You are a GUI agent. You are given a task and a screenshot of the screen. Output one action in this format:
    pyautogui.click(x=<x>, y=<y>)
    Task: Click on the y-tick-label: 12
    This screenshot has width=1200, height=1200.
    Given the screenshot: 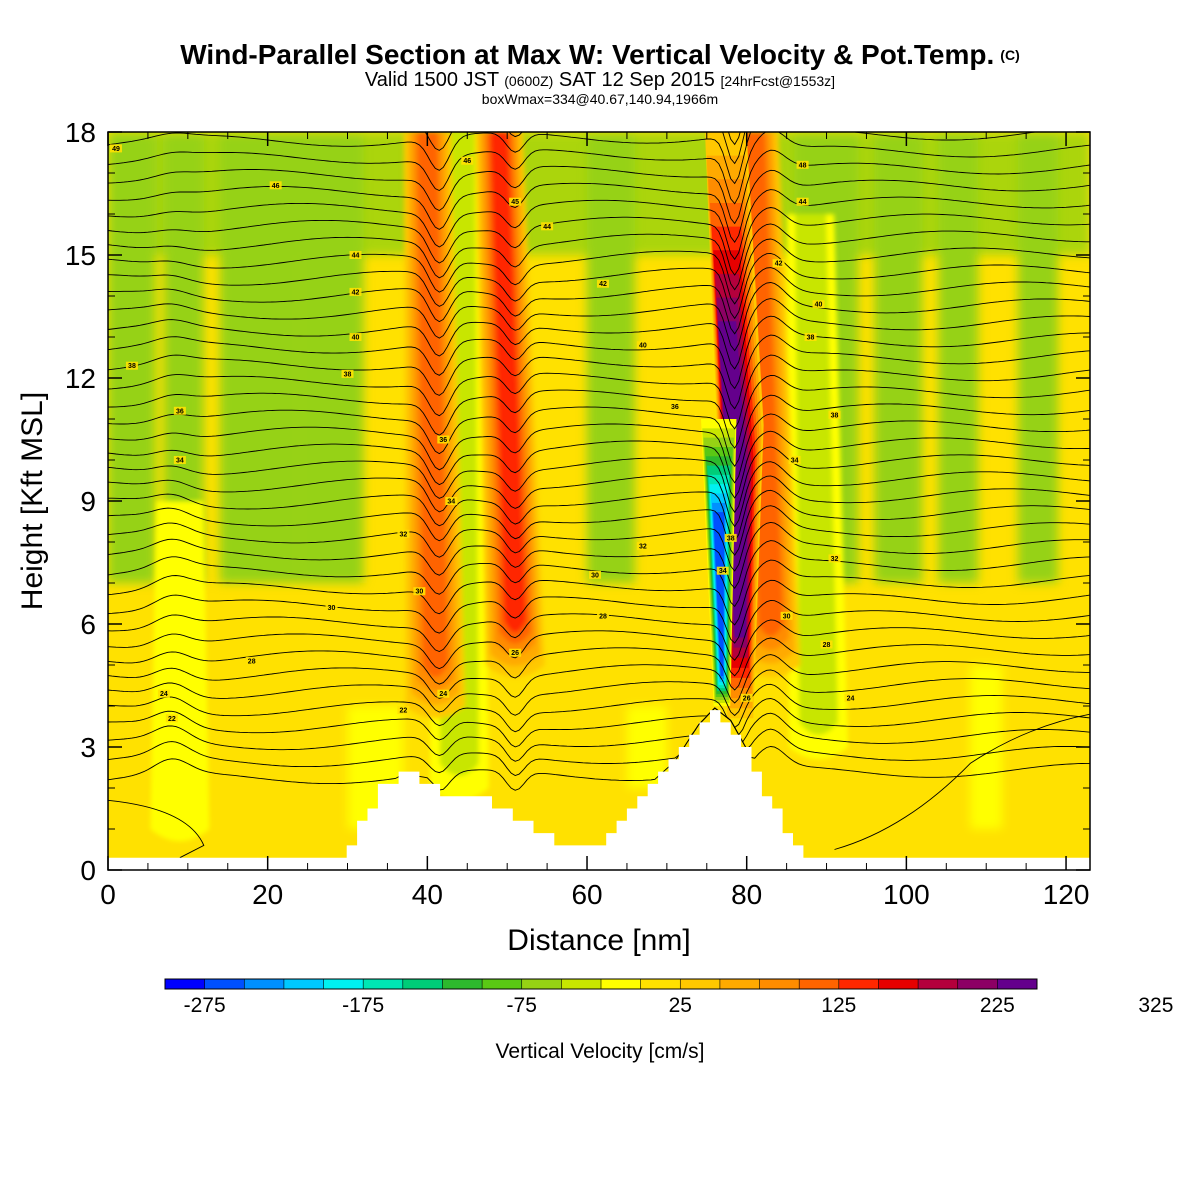 What is the action you would take?
    pyautogui.click(x=80, y=378)
    